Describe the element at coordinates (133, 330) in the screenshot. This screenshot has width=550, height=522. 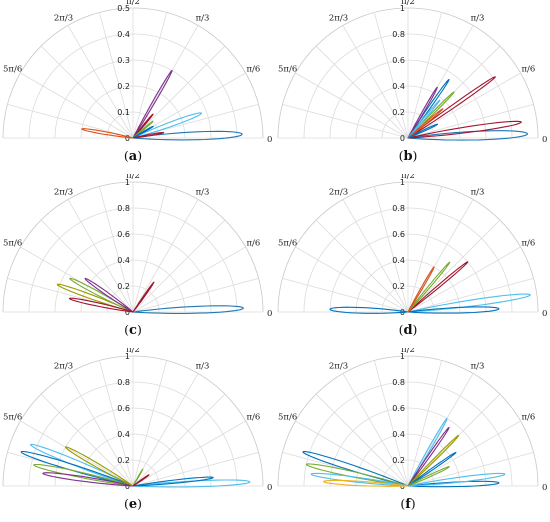
I see `panel-caption: (c)` at that location.